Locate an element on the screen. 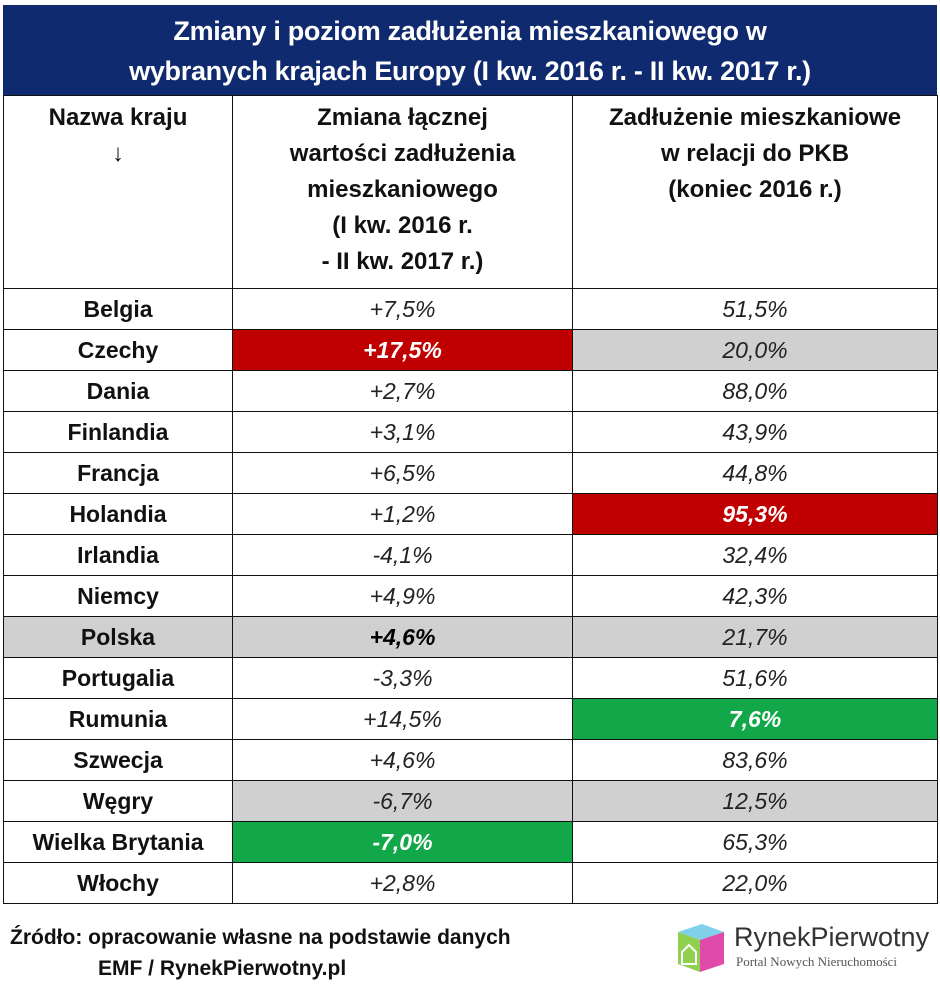  debt-gdp-cell: 44,8% is located at coordinates (755, 473).